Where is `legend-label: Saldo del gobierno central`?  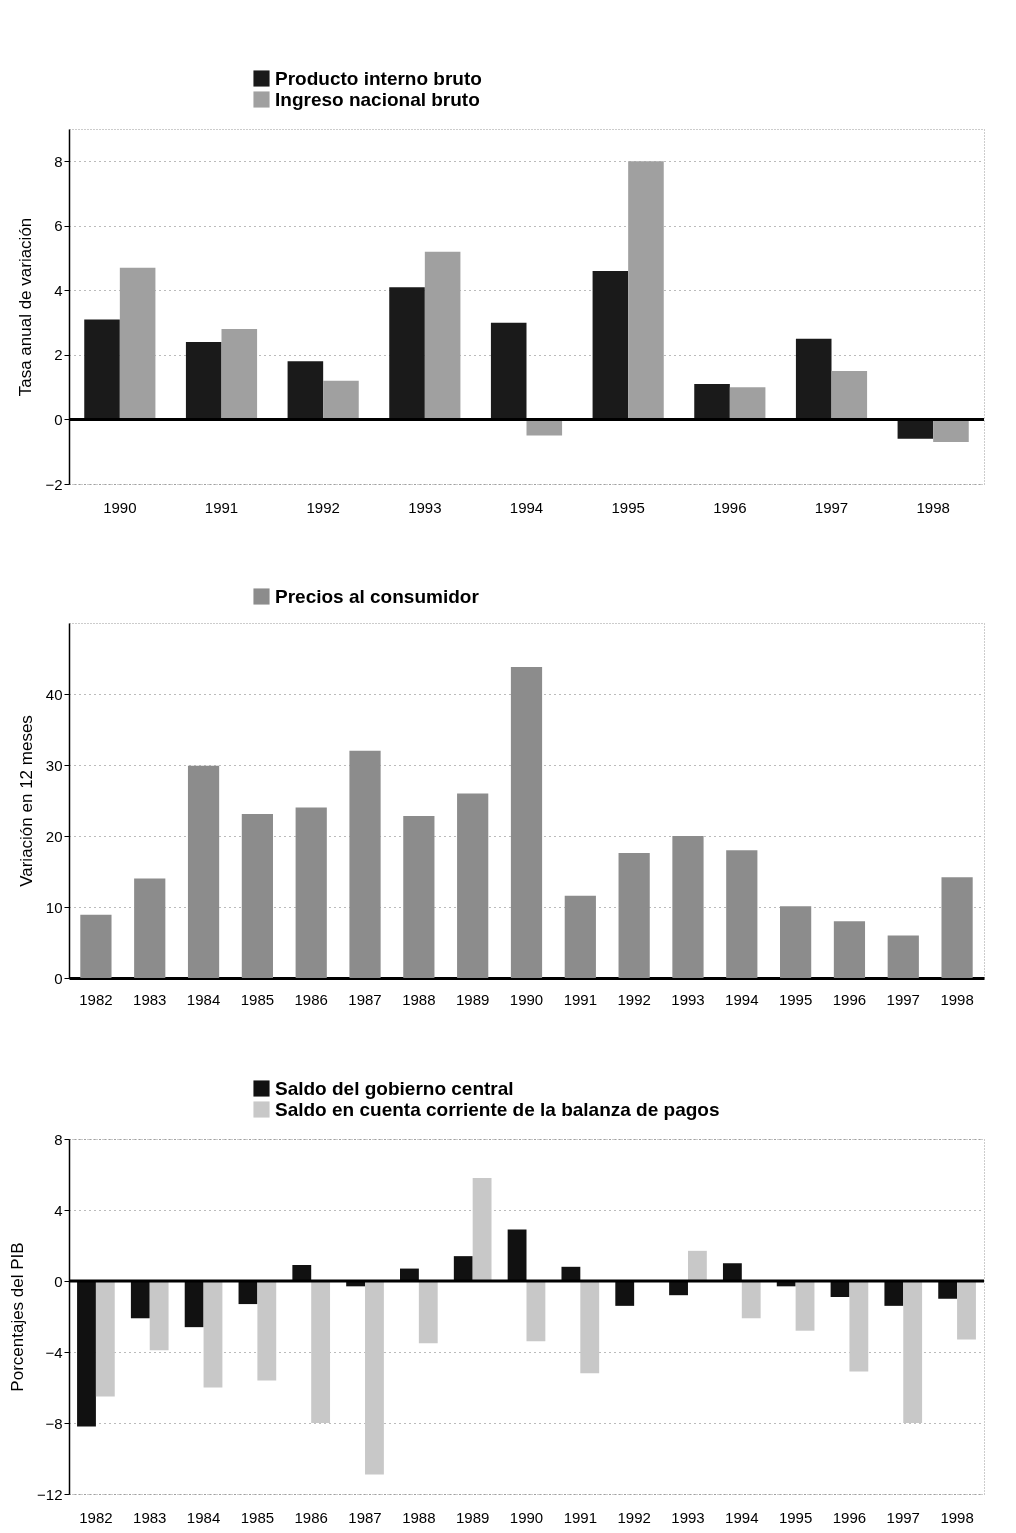 legend-label: Saldo del gobierno central is located at coordinates (394, 1088).